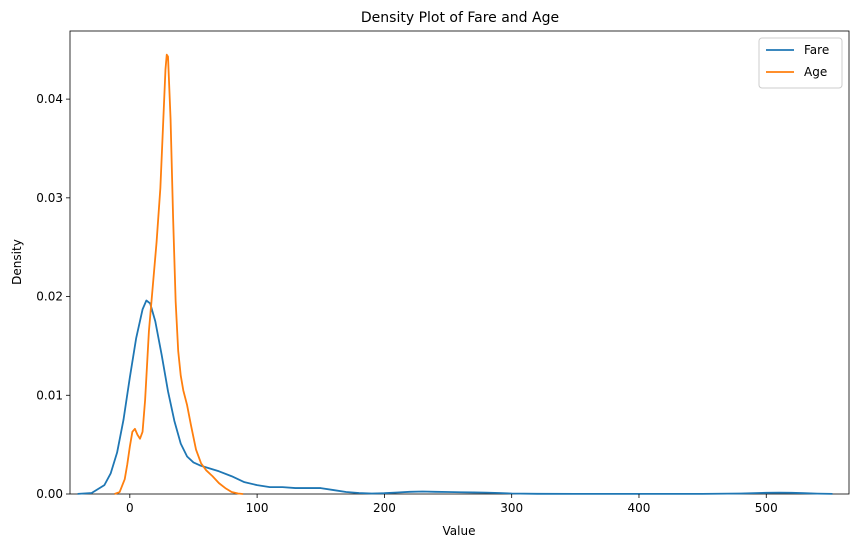 The width and height of the screenshot is (855, 547). What do you see at coordinates (460, 18) in the screenshot?
I see `chart-title: Density Plot of Fare and Age` at bounding box center [460, 18].